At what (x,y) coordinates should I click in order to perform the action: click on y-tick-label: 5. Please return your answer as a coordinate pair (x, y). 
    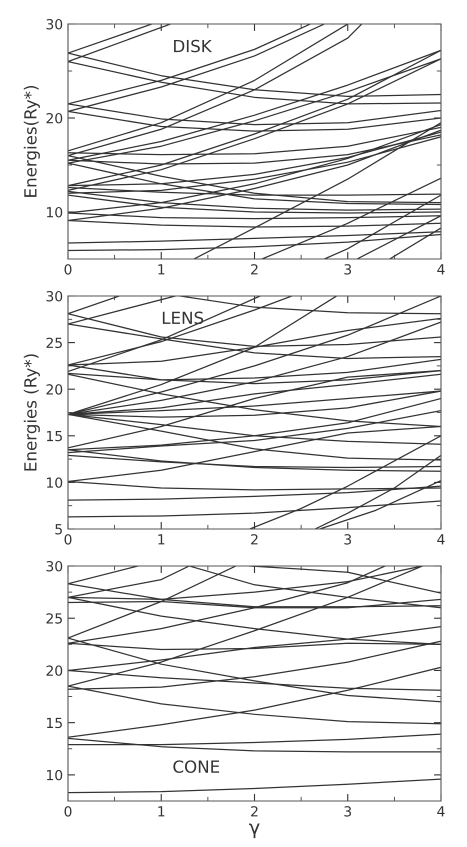
    Looking at the image, I should click on (58, 529).